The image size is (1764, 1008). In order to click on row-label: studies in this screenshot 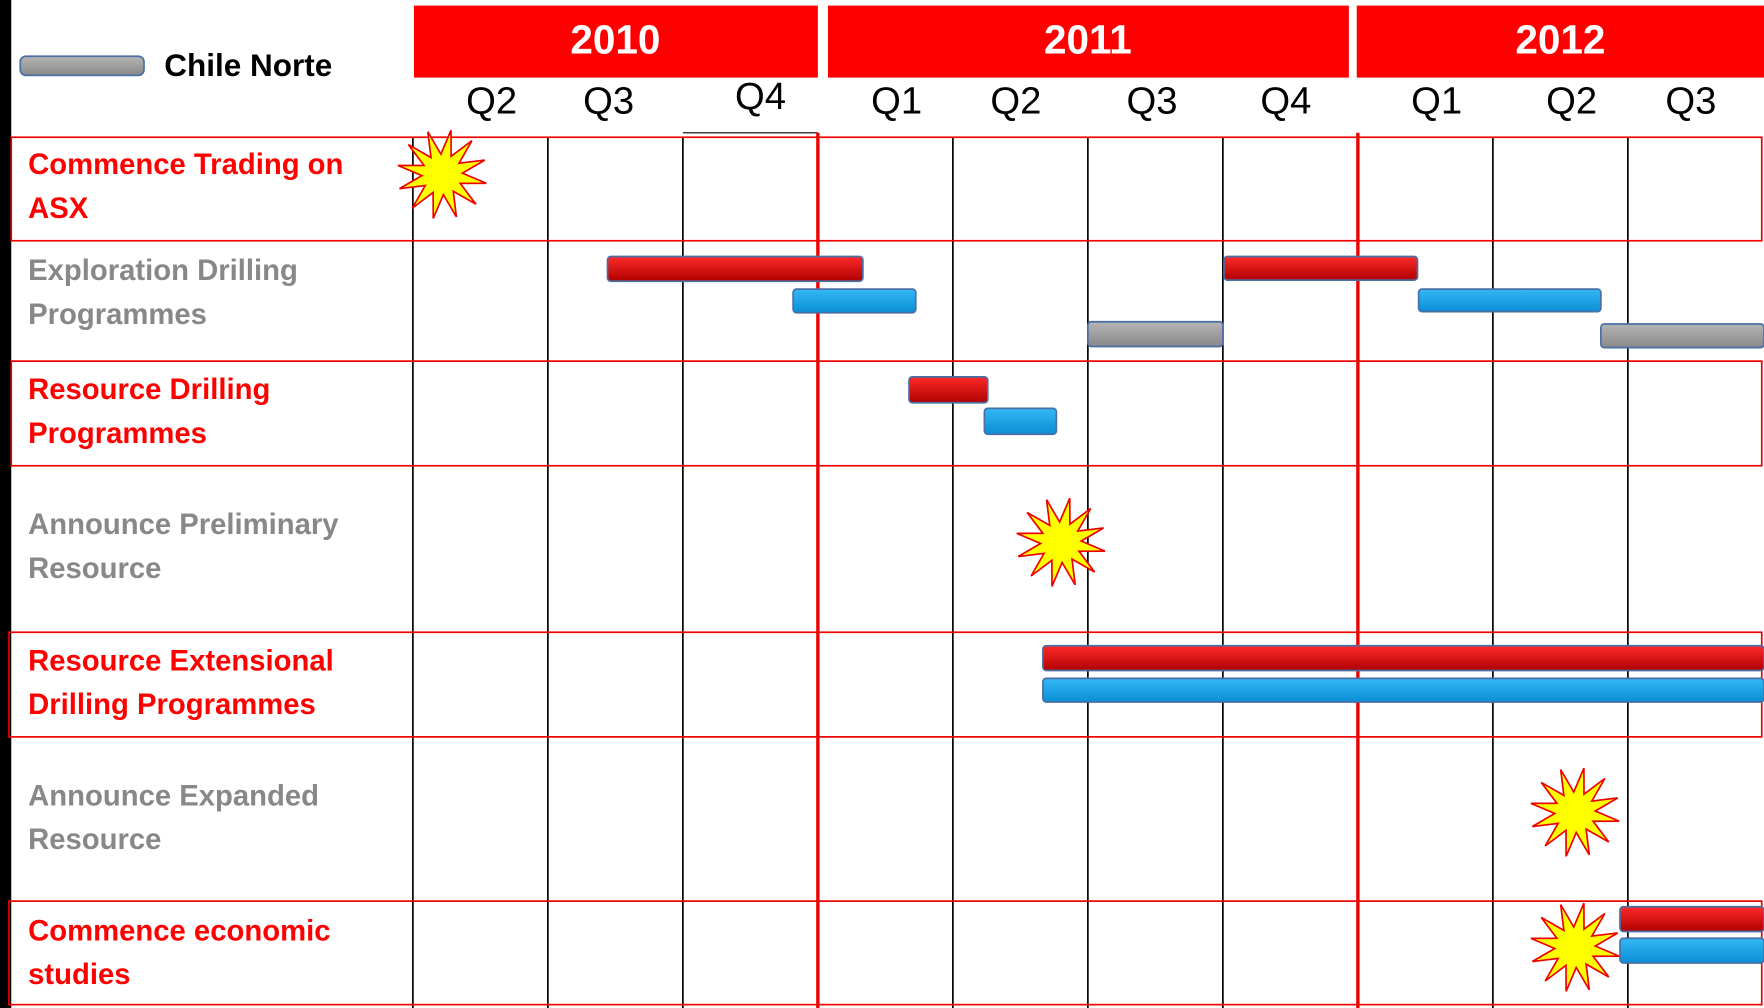, I will do `click(79, 975)`.